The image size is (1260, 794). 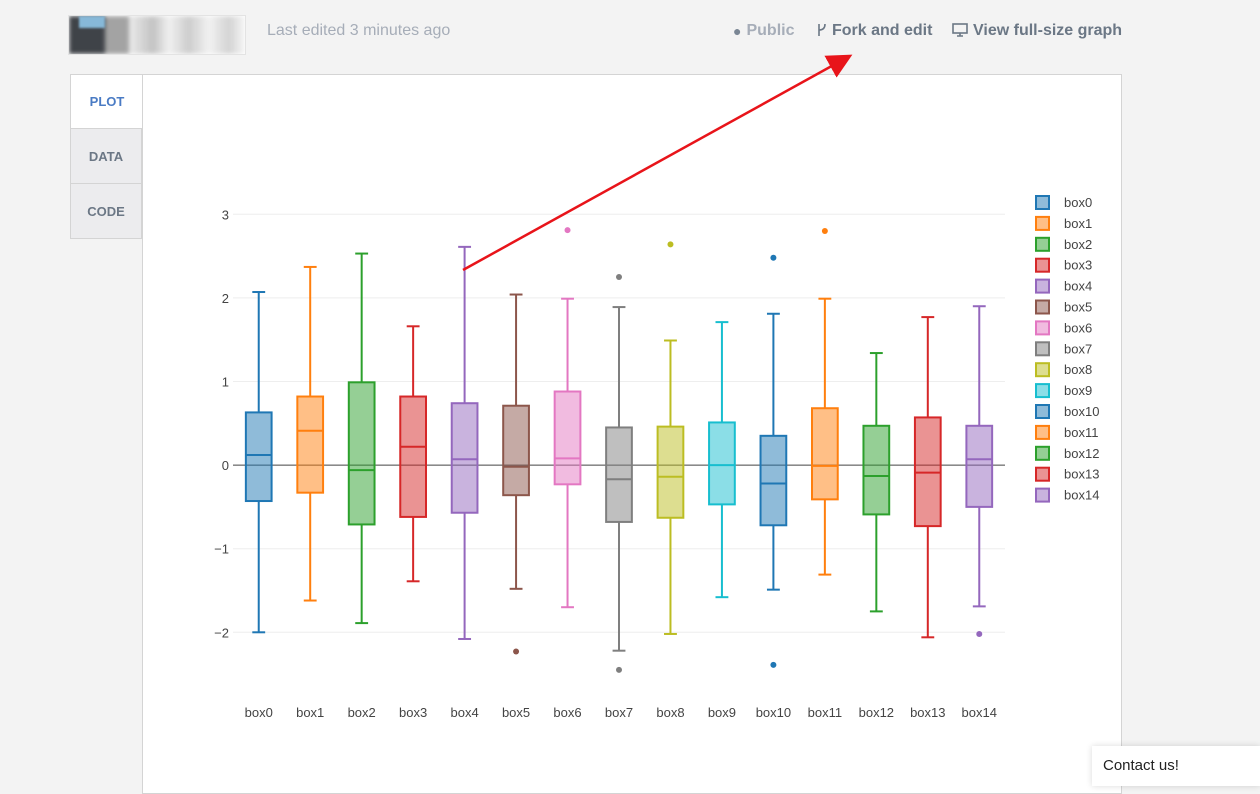 What do you see at coordinates (221, 549) in the screenshot?
I see `y-tick-label: −1` at bounding box center [221, 549].